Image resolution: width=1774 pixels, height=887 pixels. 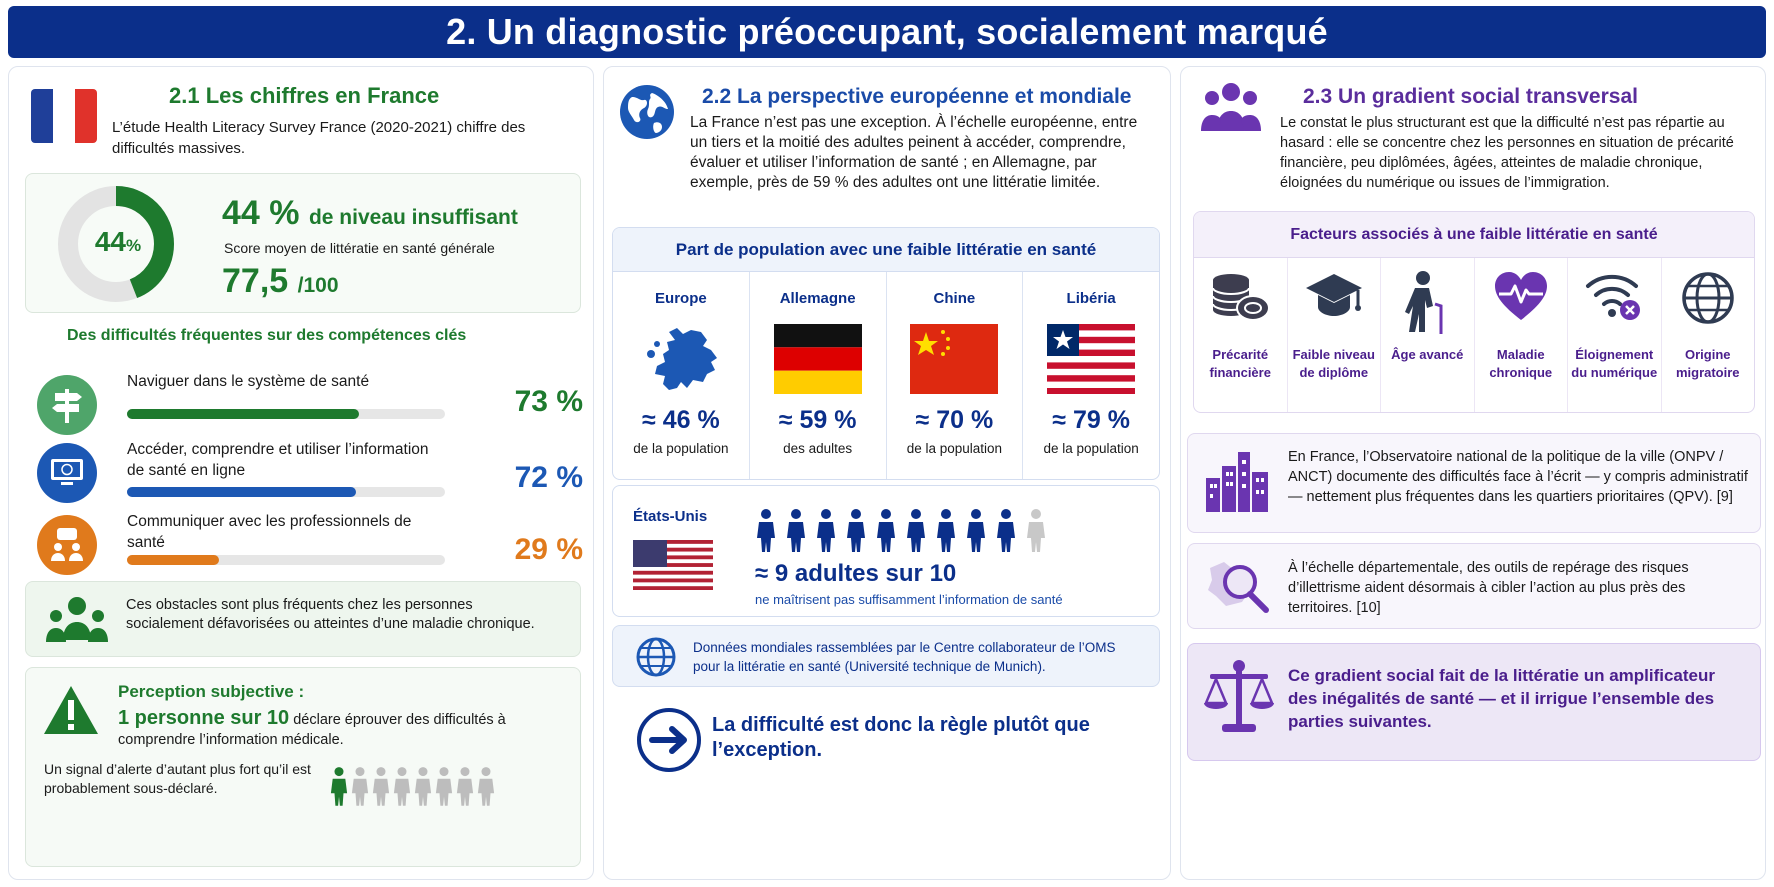 What do you see at coordinates (669, 740) in the screenshot?
I see `arrow-right-icon` at bounding box center [669, 740].